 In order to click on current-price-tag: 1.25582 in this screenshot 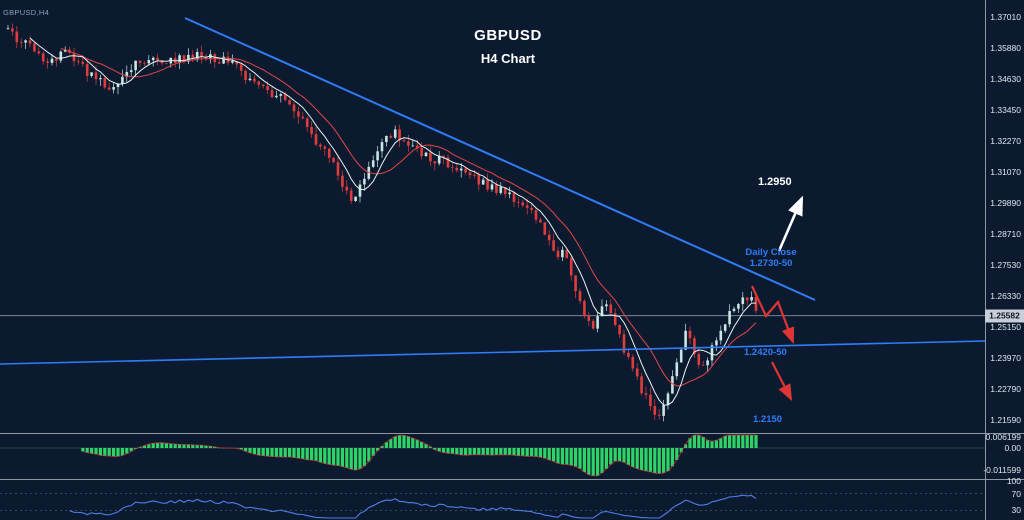, I will do `click(1004, 316)`.